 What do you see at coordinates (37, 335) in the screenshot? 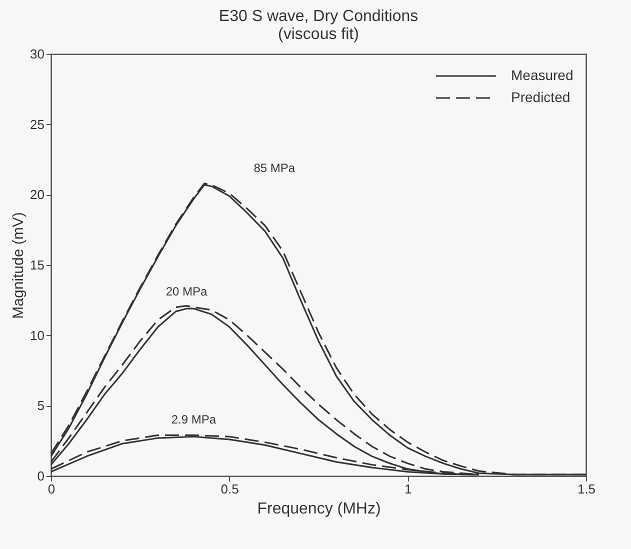
I see `y-tick-label: 10` at bounding box center [37, 335].